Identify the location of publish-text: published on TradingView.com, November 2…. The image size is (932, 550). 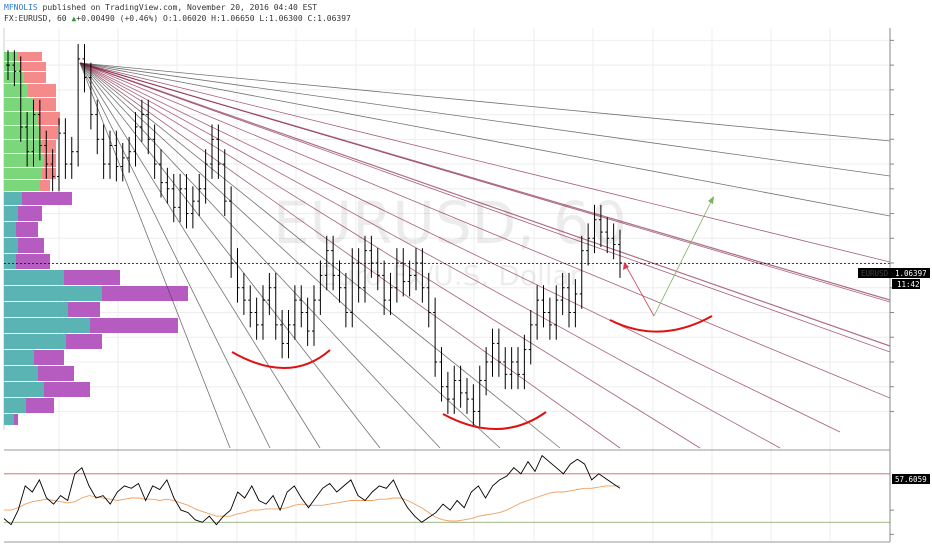
(180, 7).